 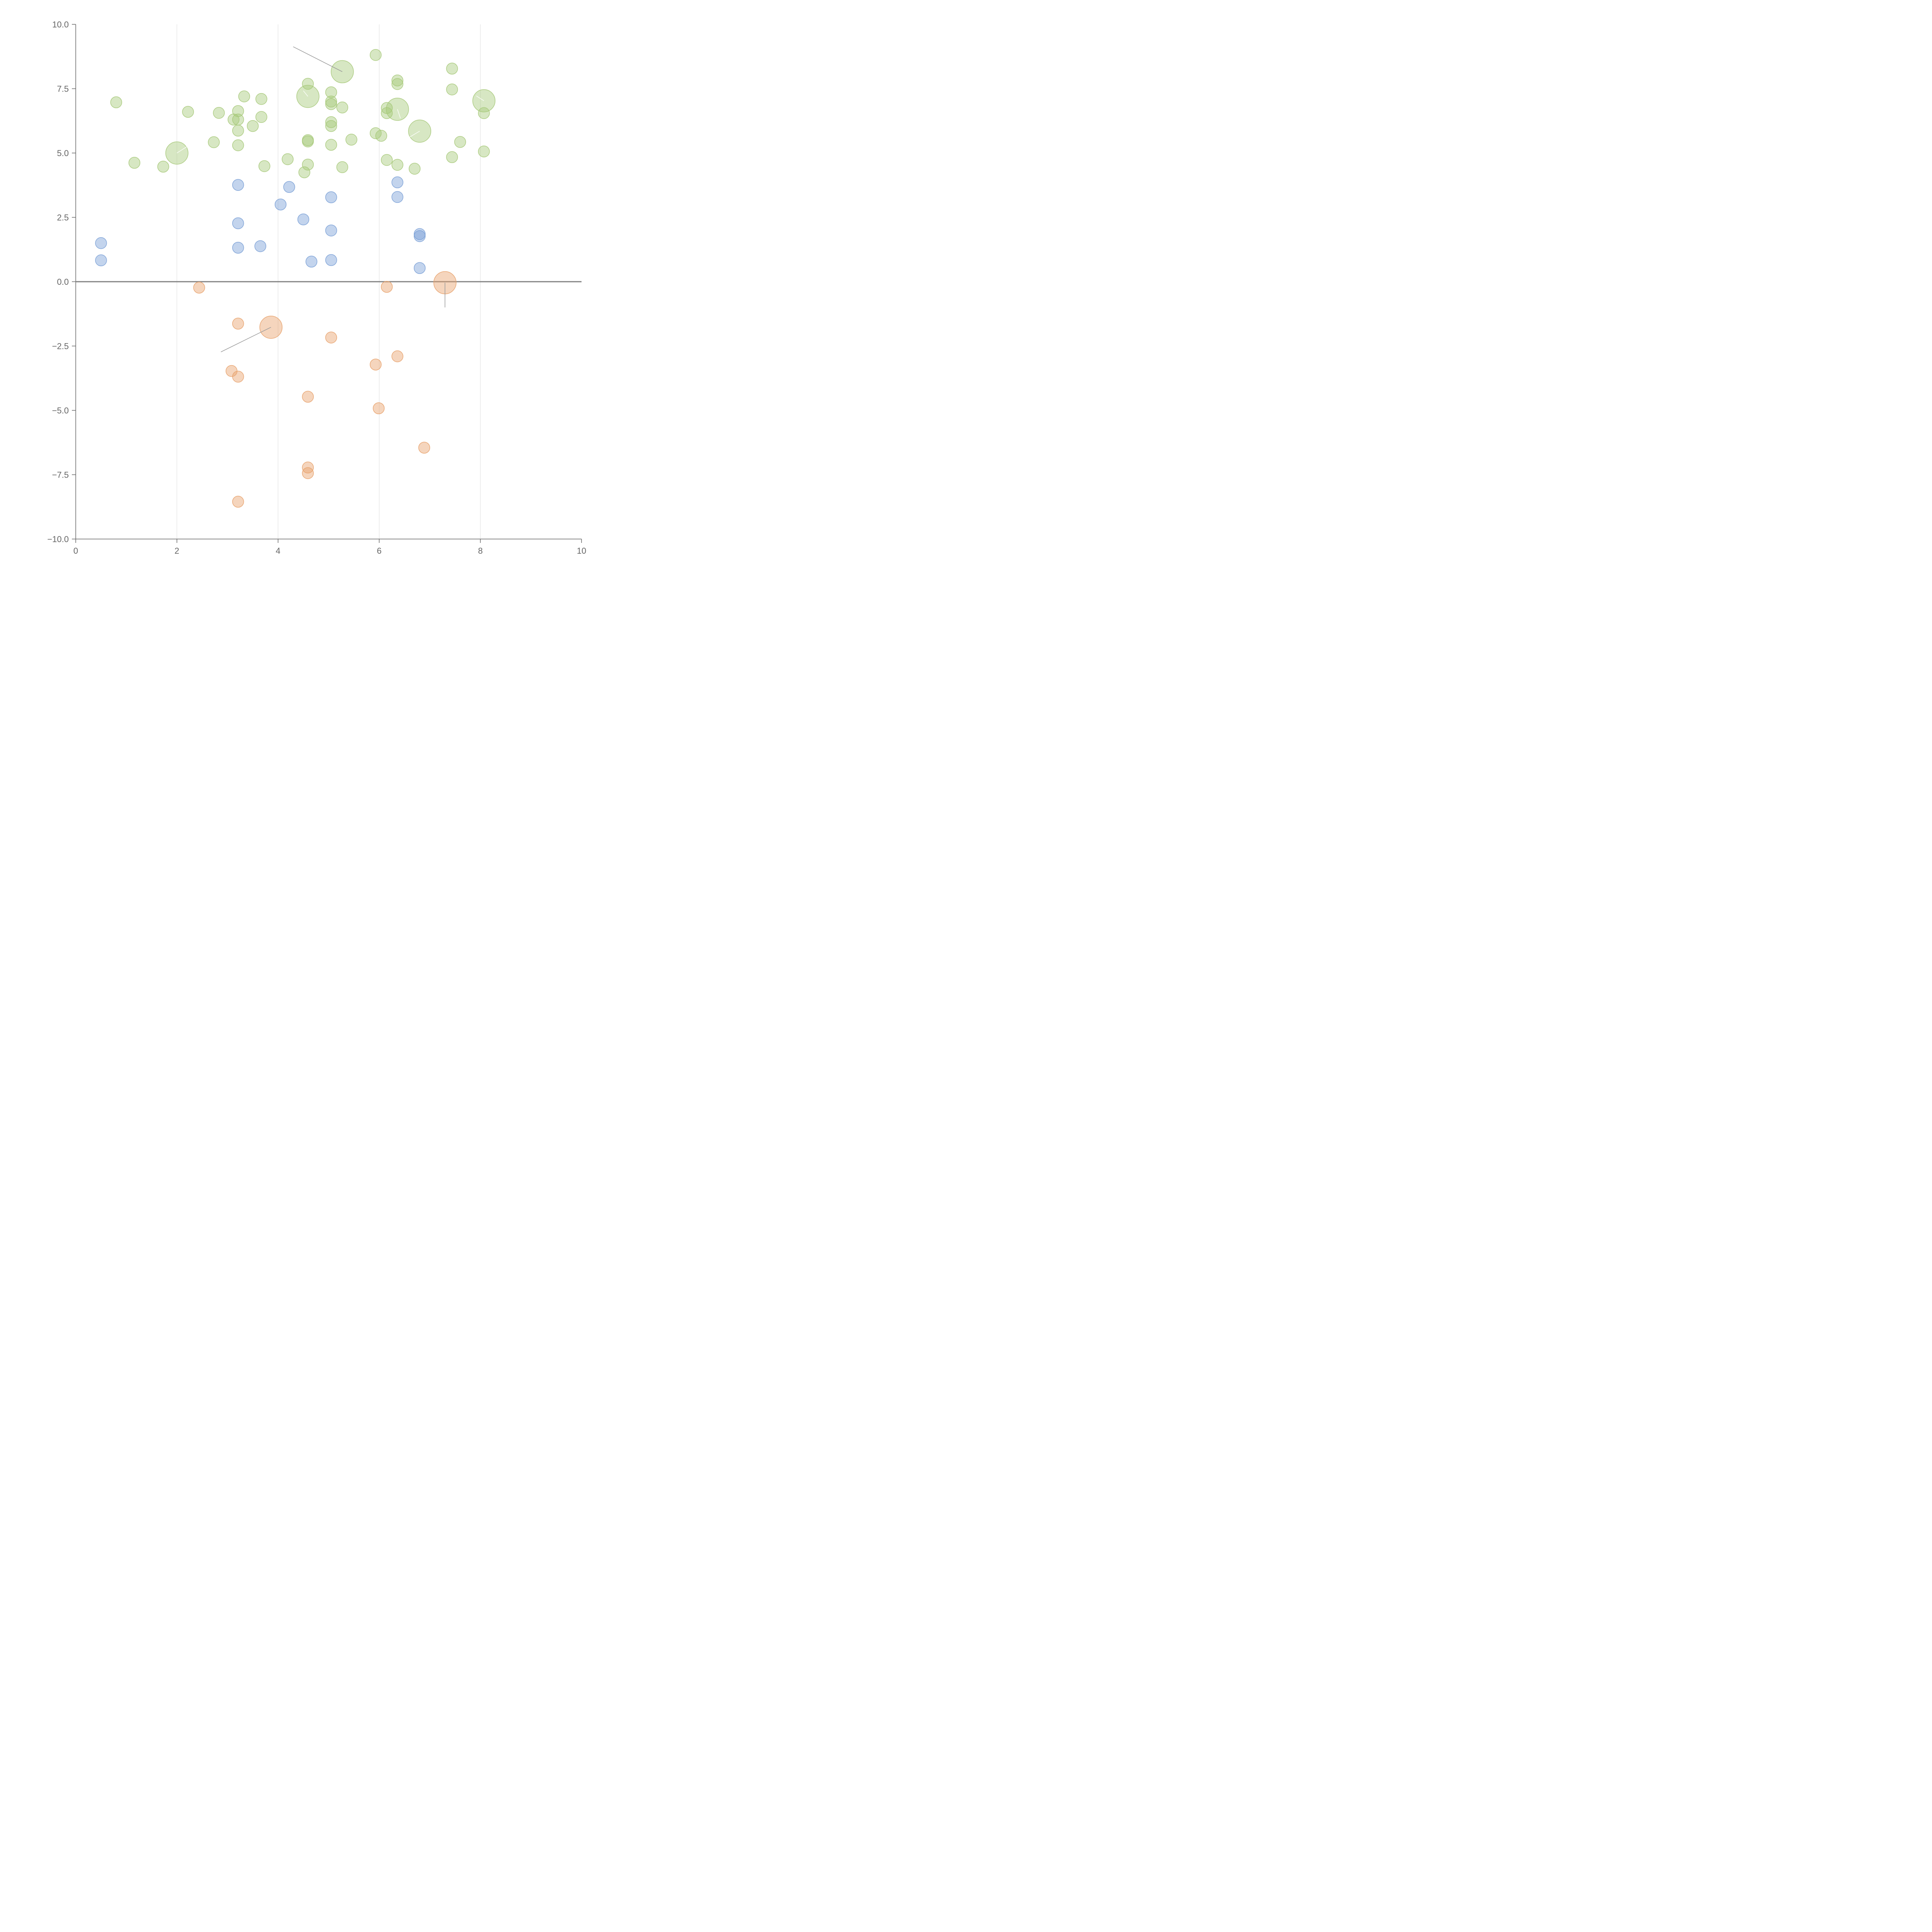 I want to click on y-tick-label: −5.0, so click(x=61, y=411).